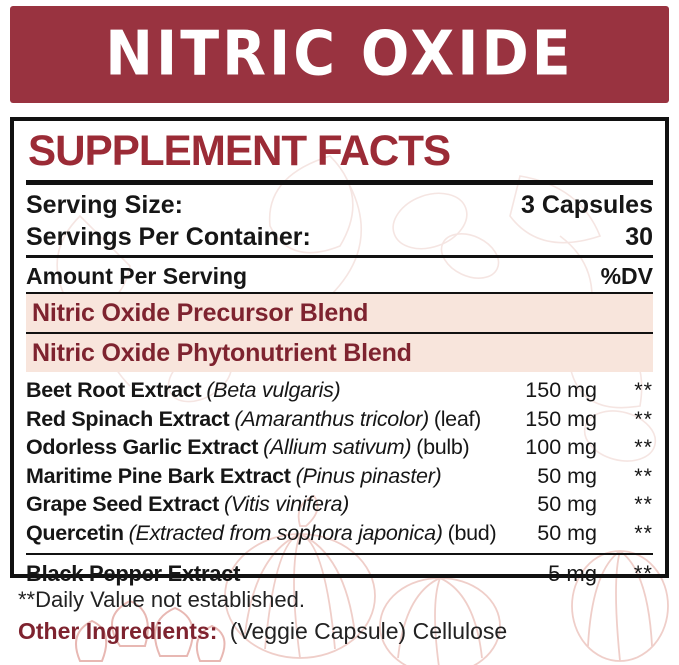 This screenshot has width=679, height=665. I want to click on ingredient-name: Red Spinach Extract, so click(128, 418).